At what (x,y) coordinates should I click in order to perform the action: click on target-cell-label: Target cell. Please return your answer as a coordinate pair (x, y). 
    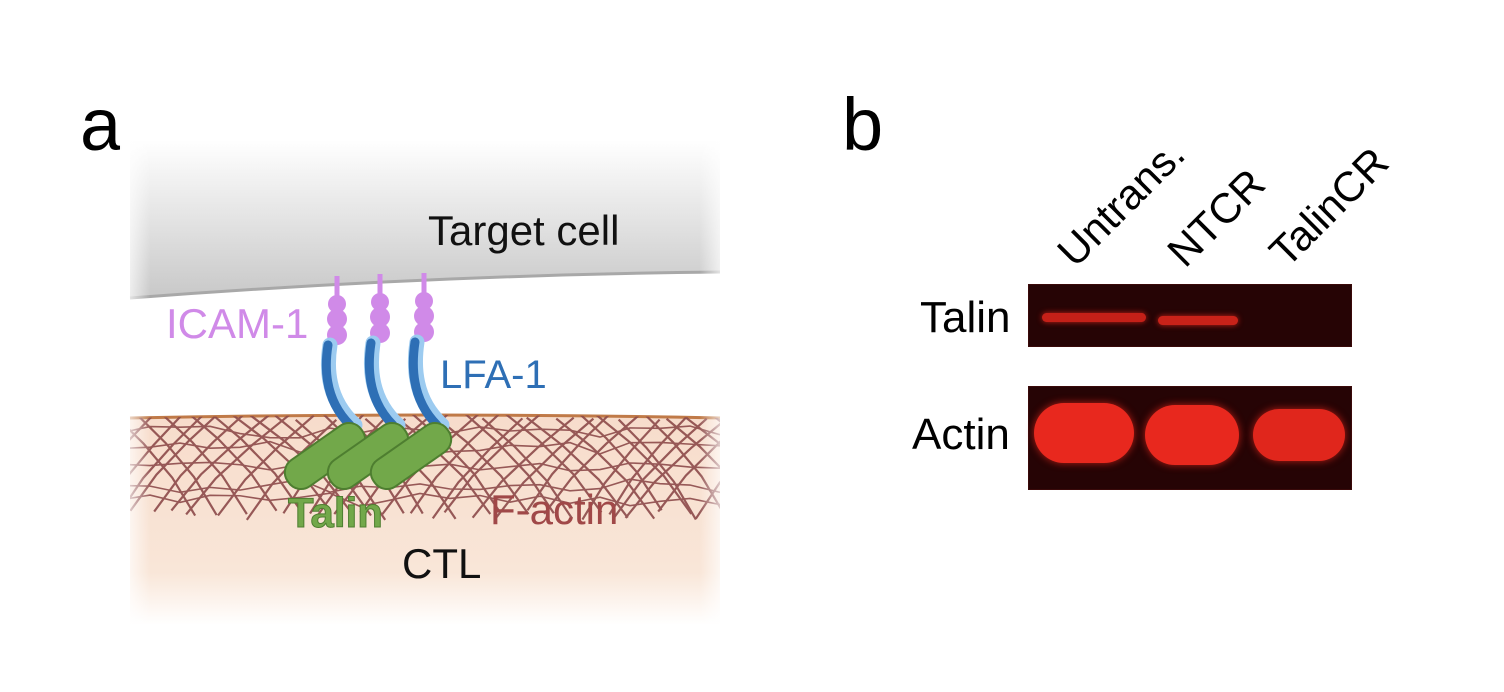
    Looking at the image, I should click on (523, 230).